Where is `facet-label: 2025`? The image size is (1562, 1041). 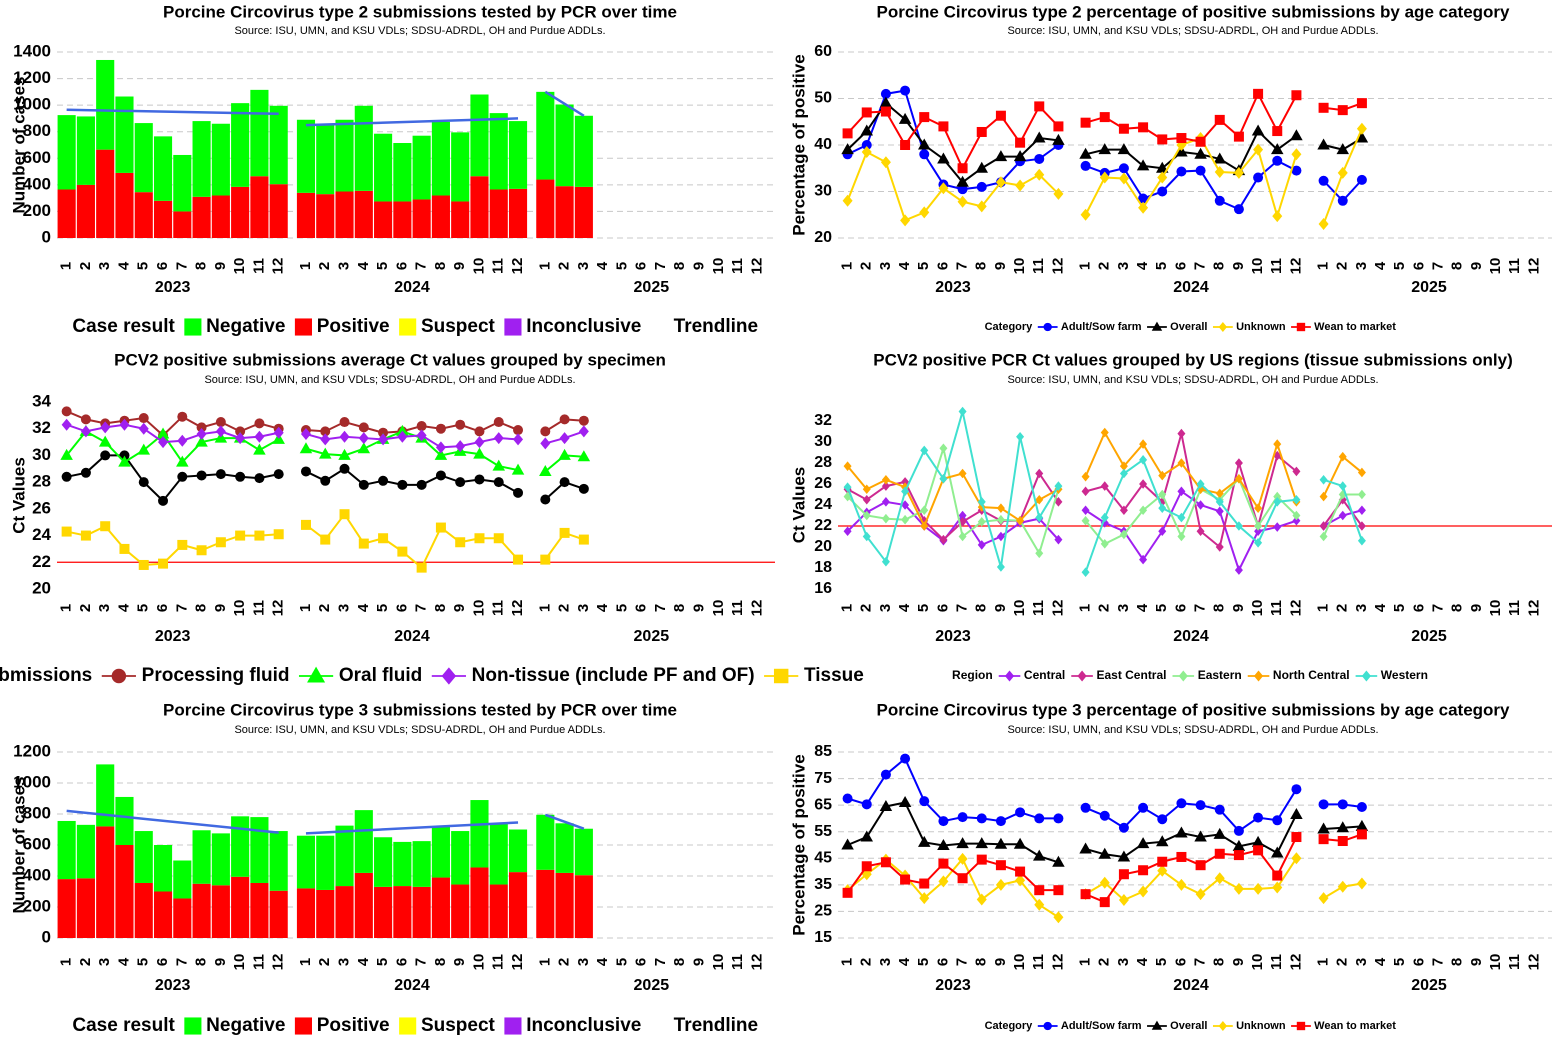 facet-label: 2025 is located at coordinates (1429, 287).